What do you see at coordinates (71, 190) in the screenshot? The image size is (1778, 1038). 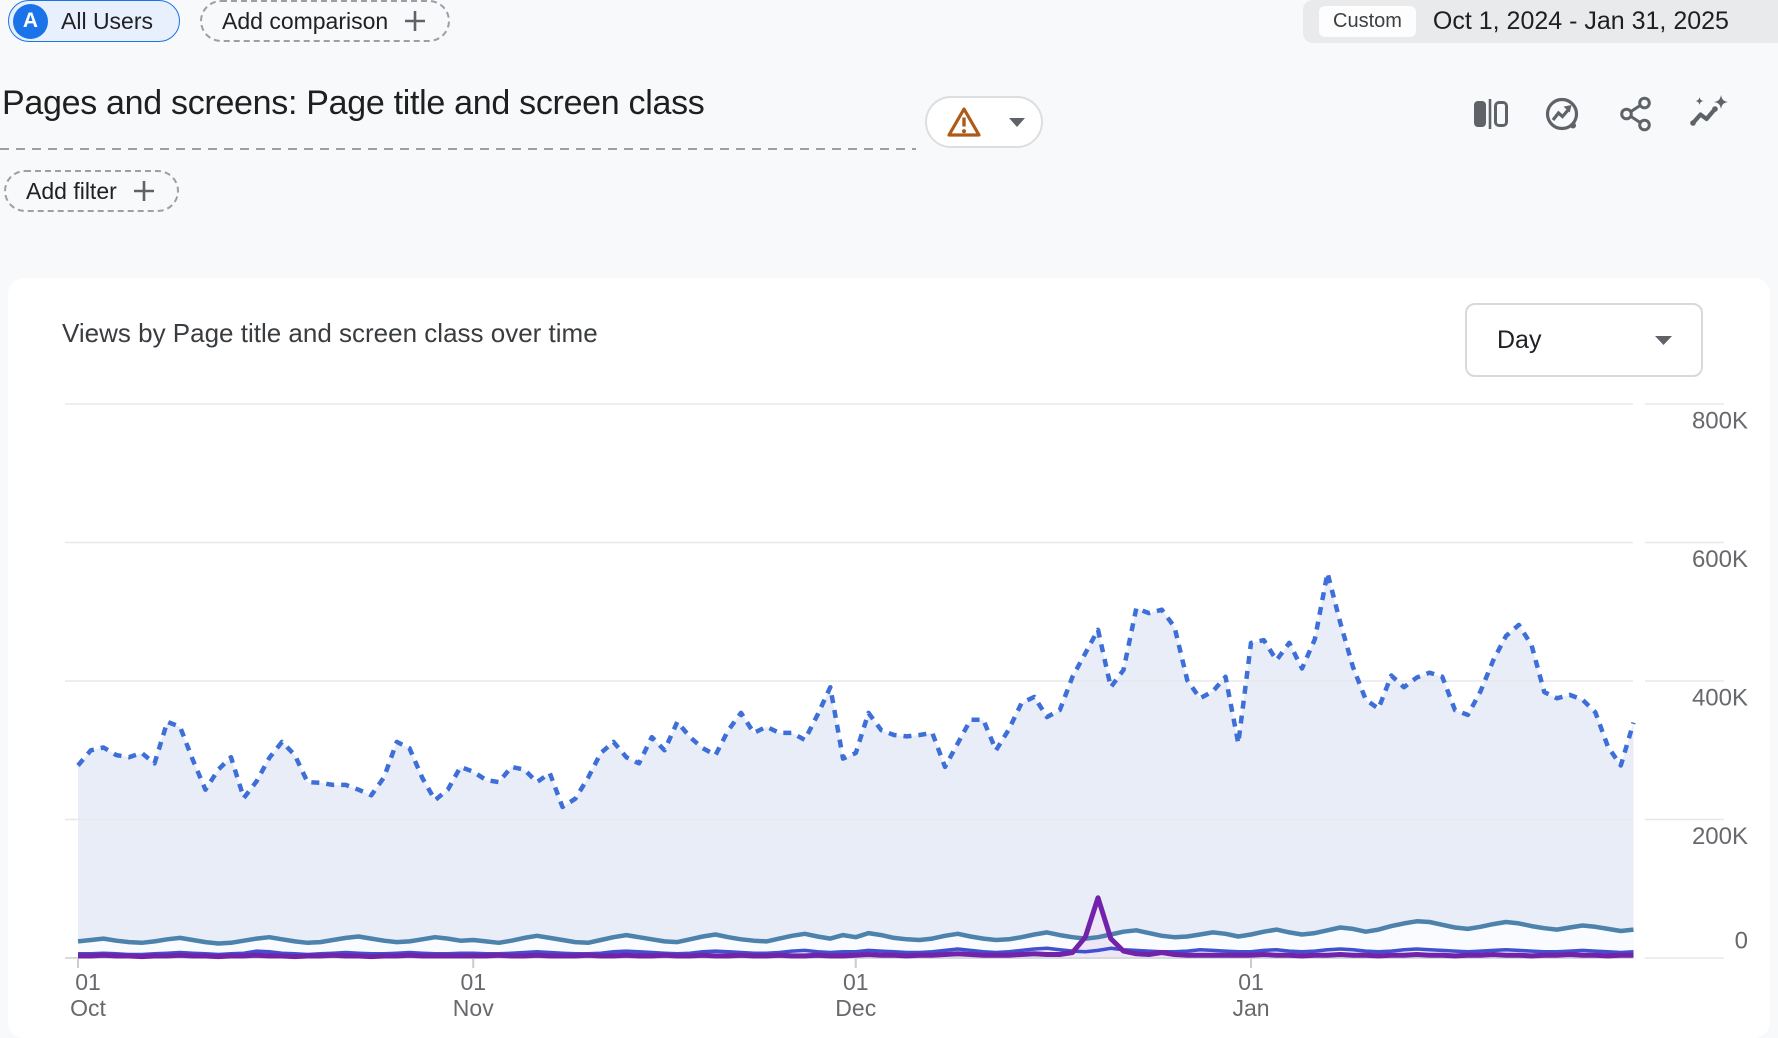 I see `add-filter-label: Add filter` at bounding box center [71, 190].